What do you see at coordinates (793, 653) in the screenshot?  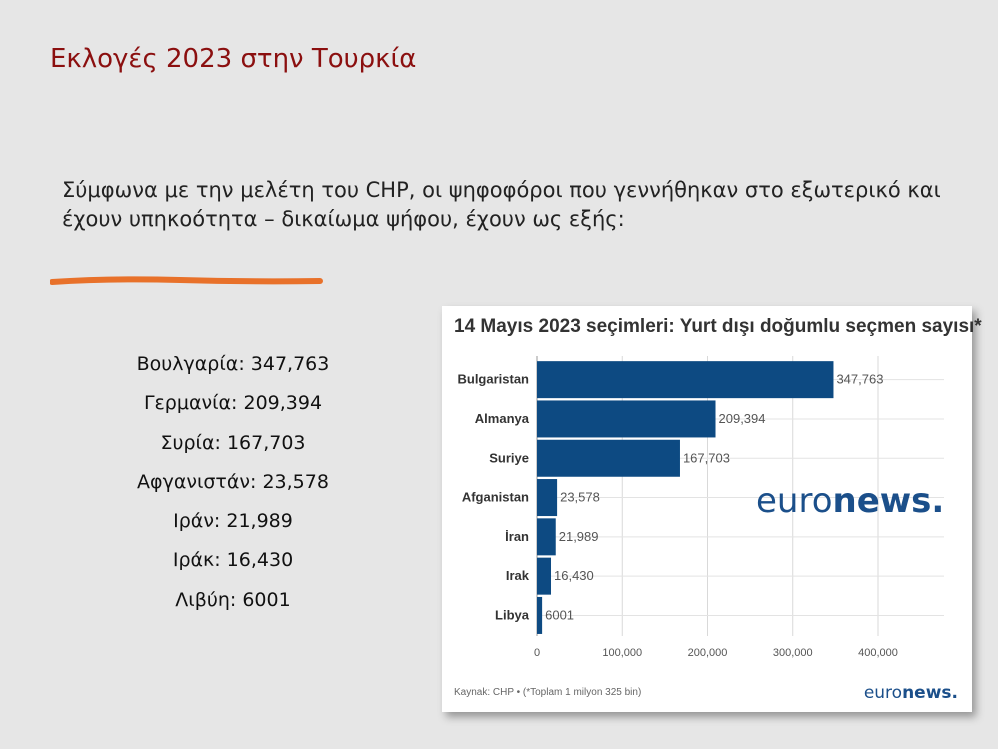 I see `x-tick-label: 300,000` at bounding box center [793, 653].